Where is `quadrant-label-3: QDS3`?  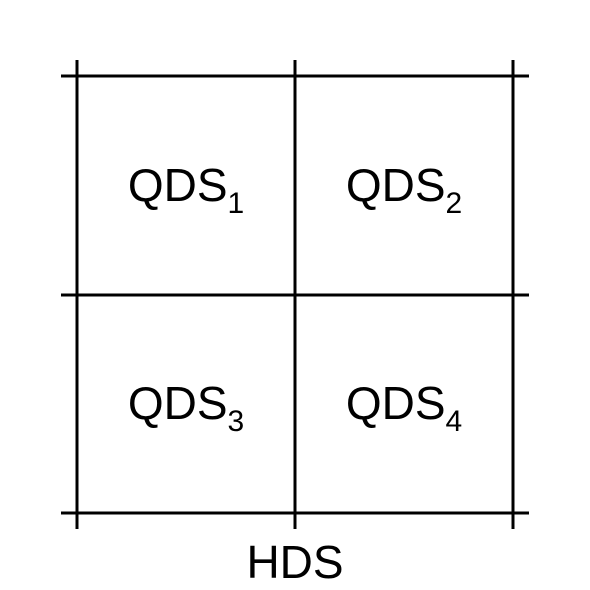 quadrant-label-3: QDS3 is located at coordinates (186, 407).